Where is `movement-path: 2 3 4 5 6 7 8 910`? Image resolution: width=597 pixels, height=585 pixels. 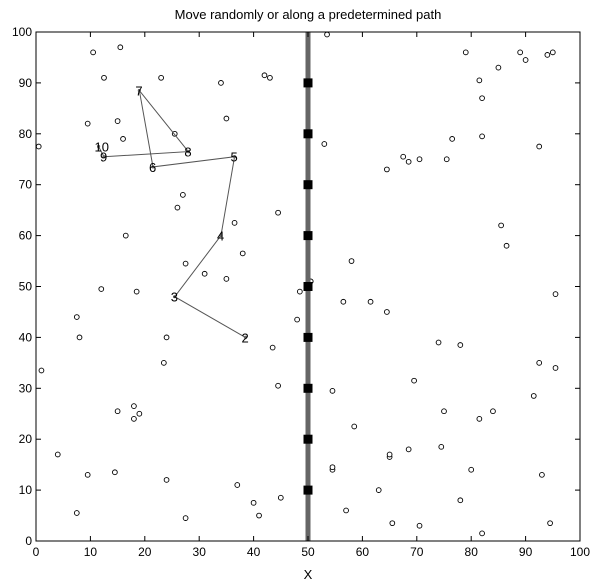
movement-path: 2 3 4 5 6 7 8 910 is located at coordinates (172, 215).